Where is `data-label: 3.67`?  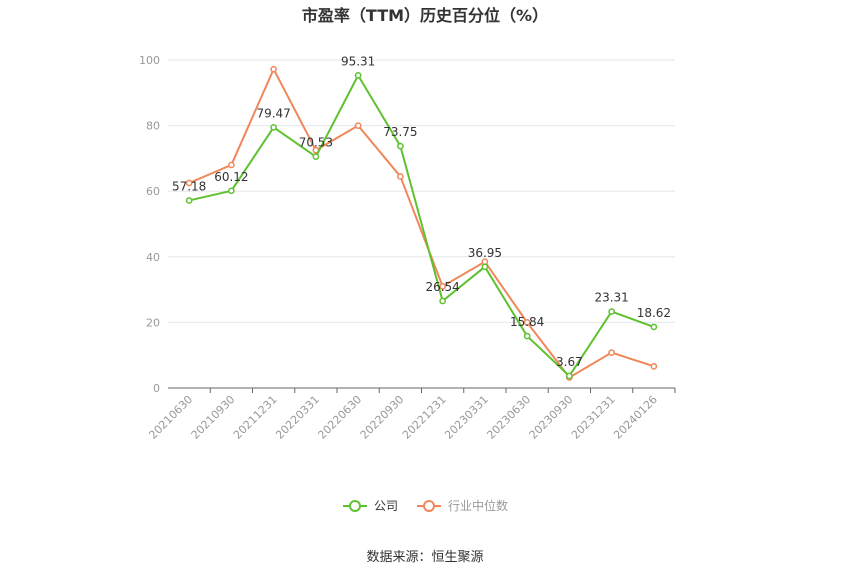
data-label: 3.67 is located at coordinates (569, 362).